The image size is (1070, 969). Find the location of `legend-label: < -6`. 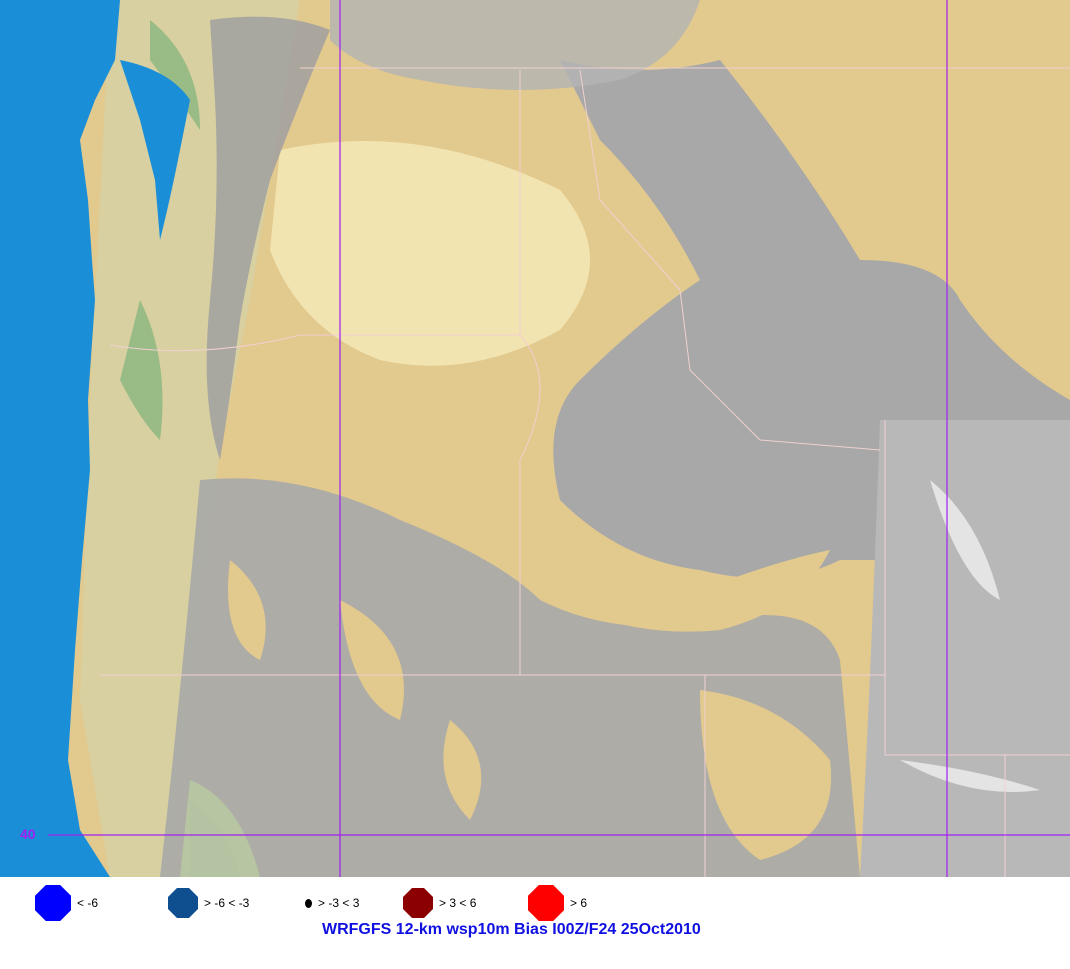

legend-label: < -6 is located at coordinates (88, 903).